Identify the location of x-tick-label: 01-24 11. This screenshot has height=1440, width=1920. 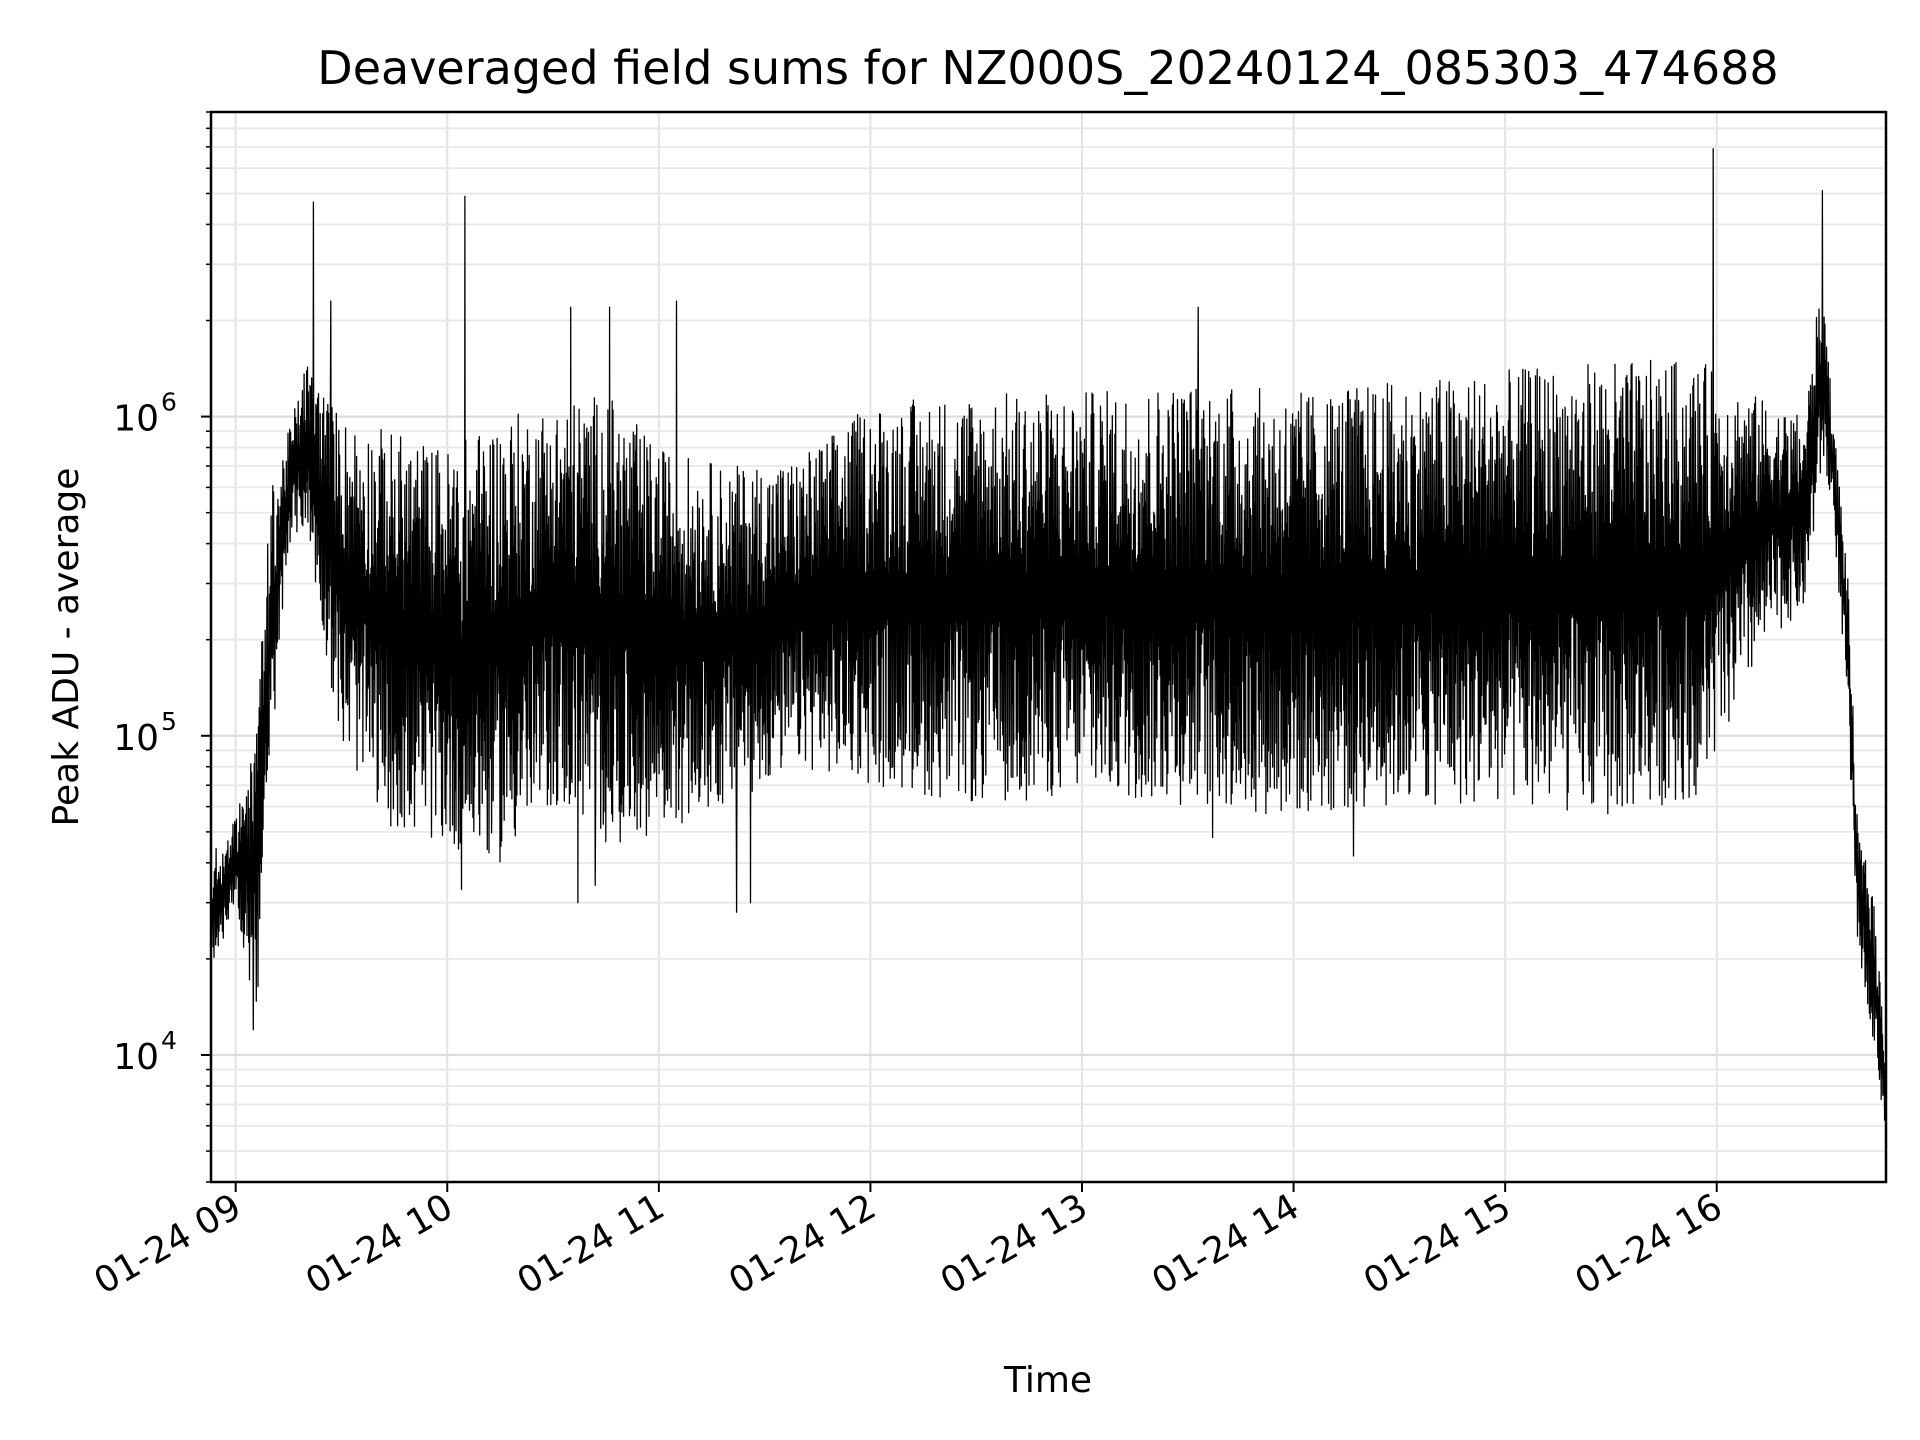
(591, 1244).